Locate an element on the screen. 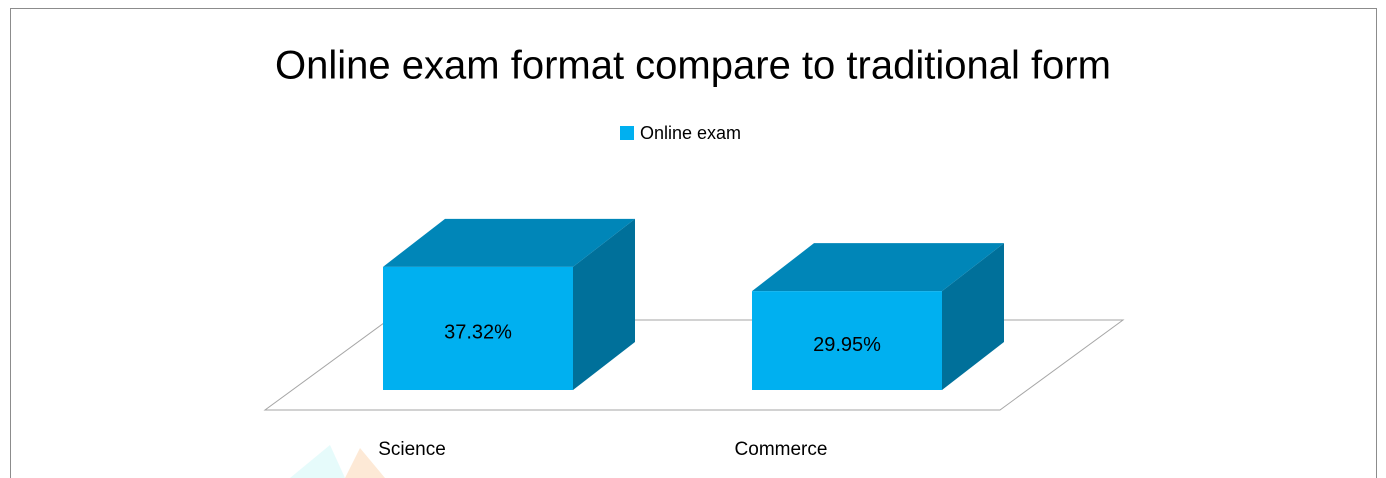 This screenshot has width=1386, height=478. x-tick-label: Science is located at coordinates (412, 449).